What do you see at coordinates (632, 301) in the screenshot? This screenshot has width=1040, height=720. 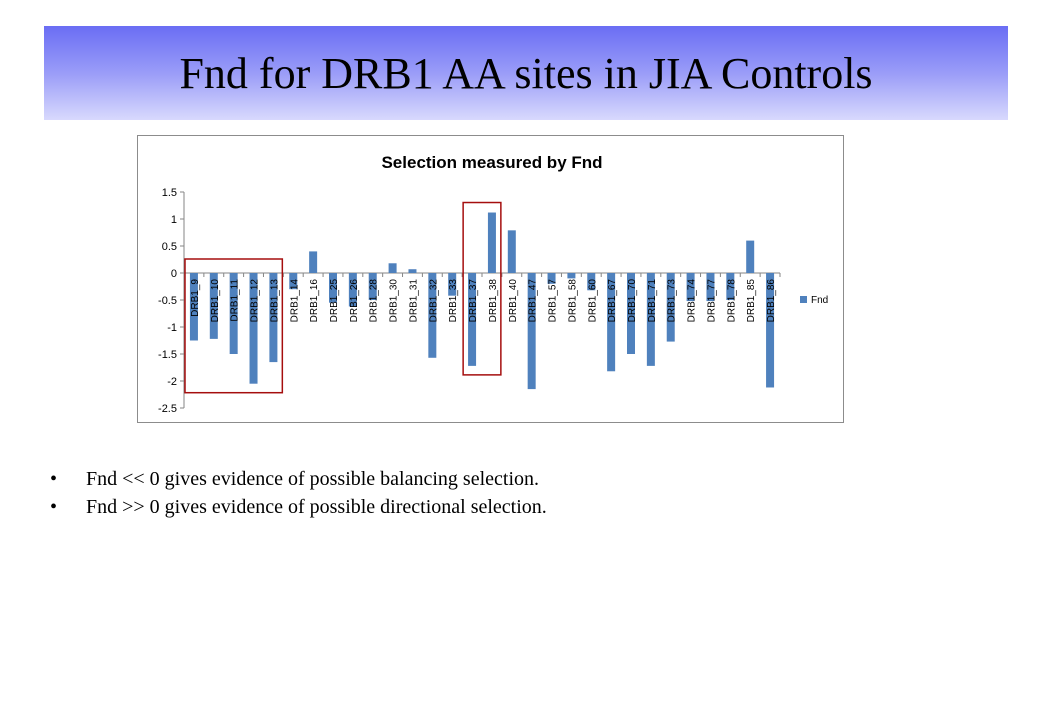 I see `x-tick-label: DRB1_70` at bounding box center [632, 301].